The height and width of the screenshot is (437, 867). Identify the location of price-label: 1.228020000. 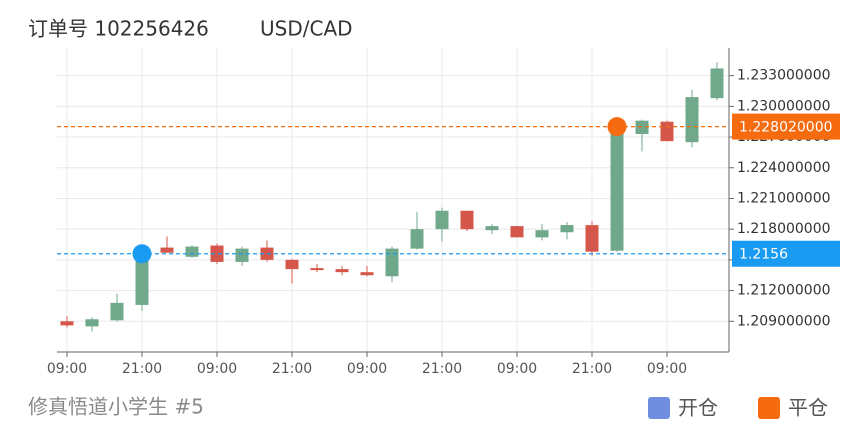
(786, 128).